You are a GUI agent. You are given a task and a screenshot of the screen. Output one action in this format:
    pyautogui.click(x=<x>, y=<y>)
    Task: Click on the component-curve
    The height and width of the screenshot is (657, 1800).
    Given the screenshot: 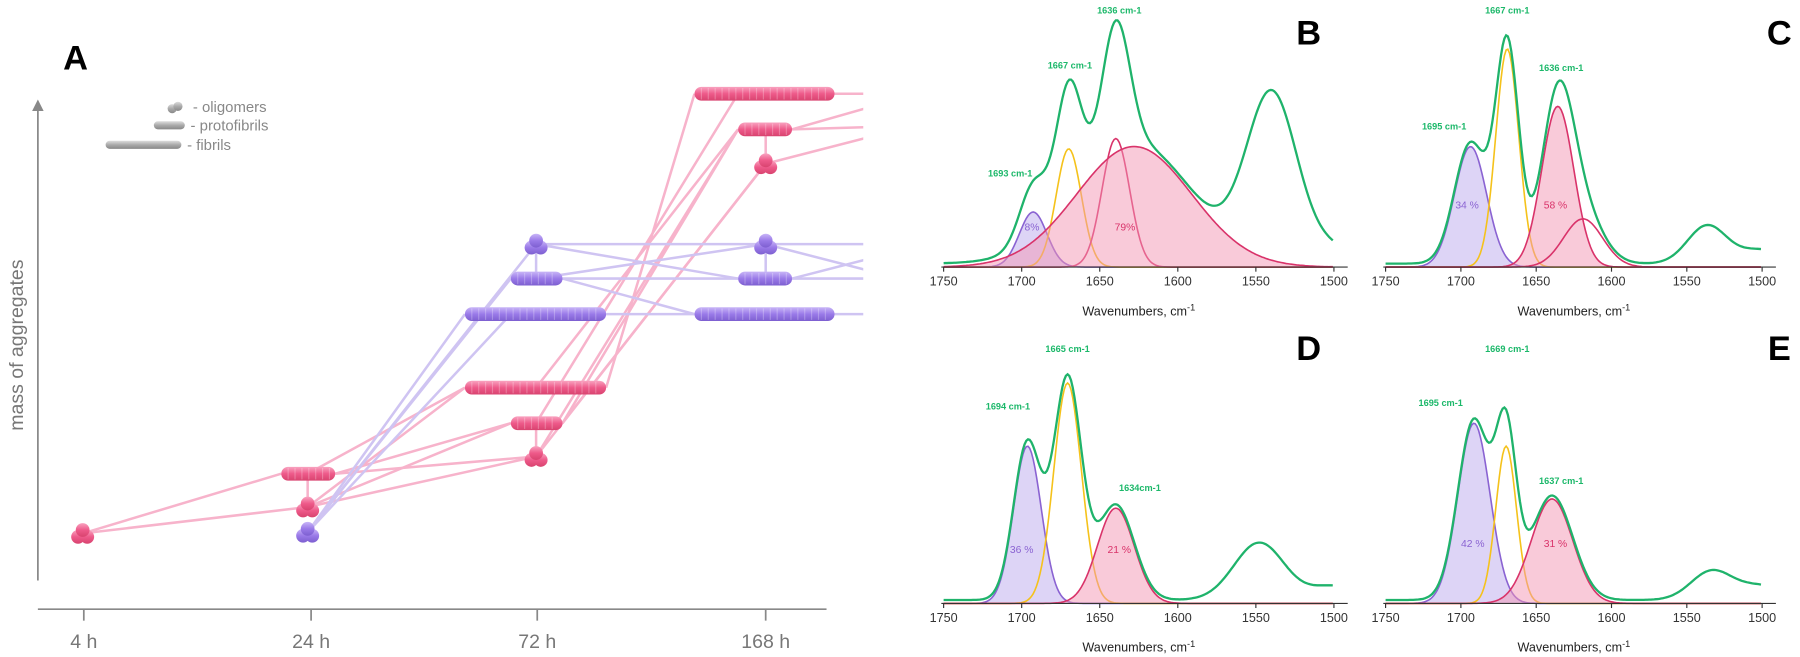 What is the action you would take?
    pyautogui.click(x=1138, y=206)
    